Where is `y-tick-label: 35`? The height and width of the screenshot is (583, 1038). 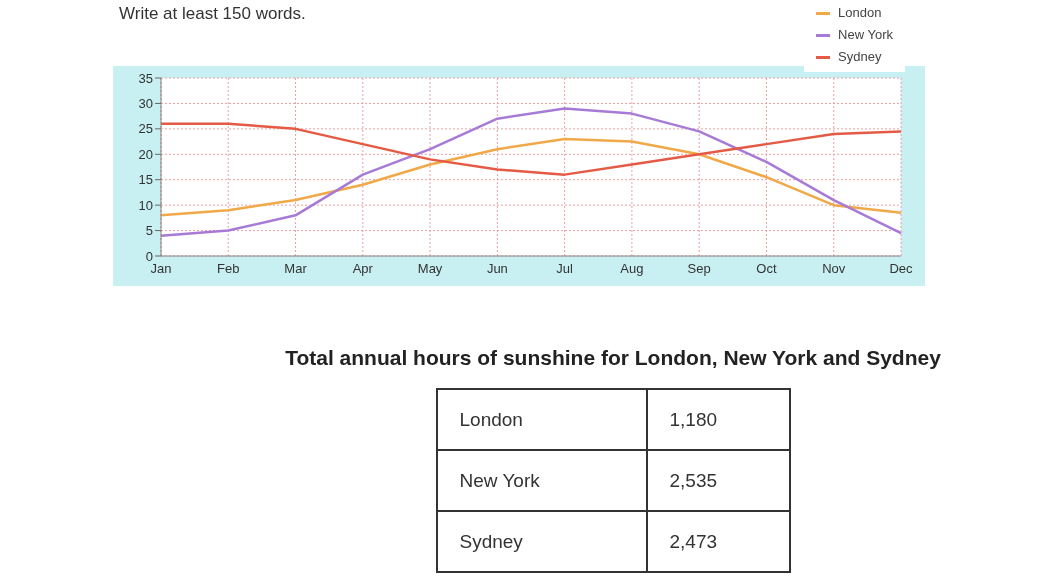 y-tick-label: 35 is located at coordinates (145, 78).